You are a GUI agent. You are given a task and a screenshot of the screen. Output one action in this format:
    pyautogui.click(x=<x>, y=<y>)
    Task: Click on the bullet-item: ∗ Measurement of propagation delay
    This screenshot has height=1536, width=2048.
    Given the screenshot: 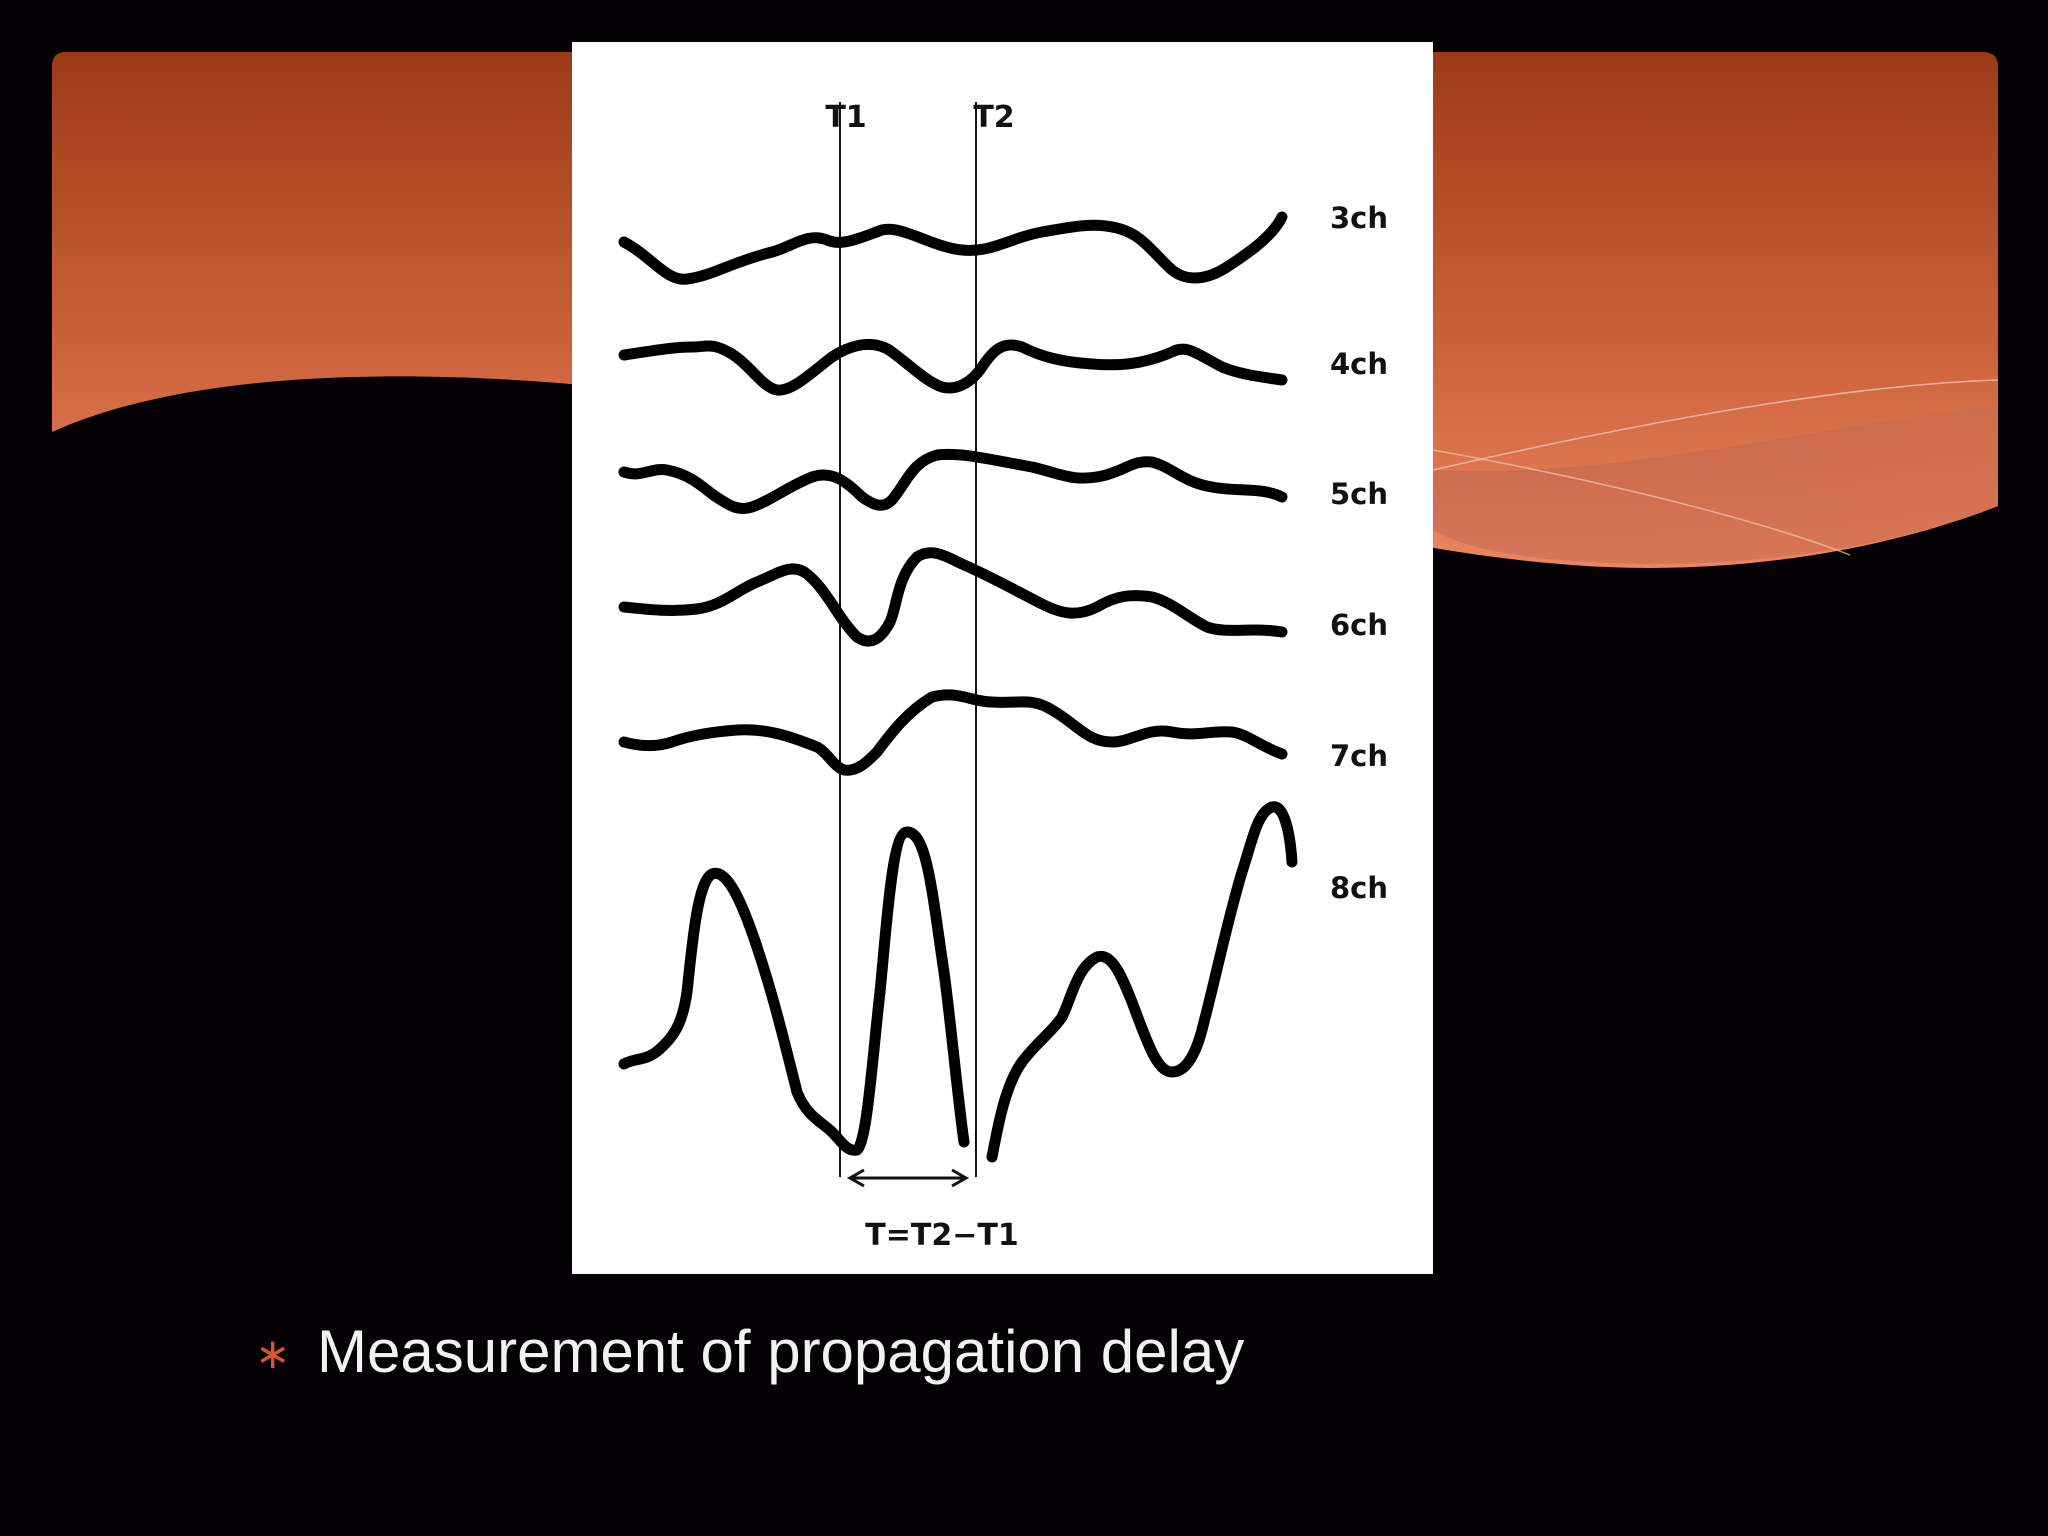 What is the action you would take?
    pyautogui.click(x=749, y=1352)
    